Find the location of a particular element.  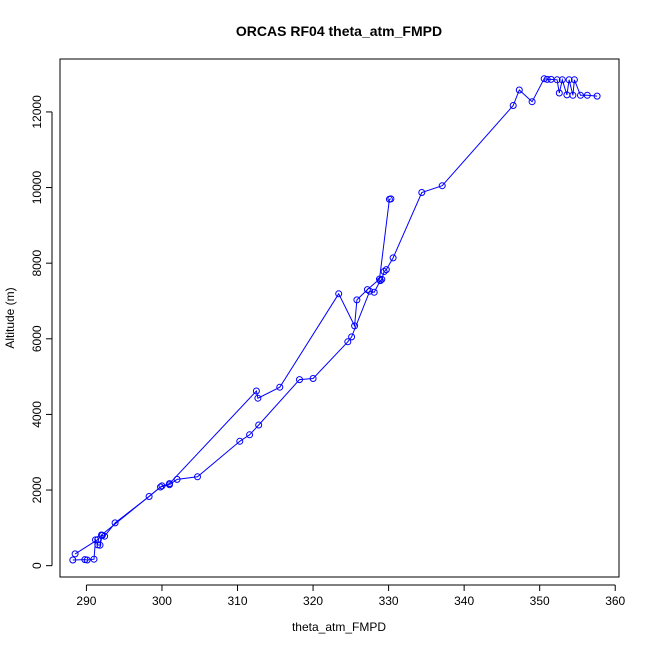

y-axis-label: Altitude (m) is located at coordinates (10, 317).